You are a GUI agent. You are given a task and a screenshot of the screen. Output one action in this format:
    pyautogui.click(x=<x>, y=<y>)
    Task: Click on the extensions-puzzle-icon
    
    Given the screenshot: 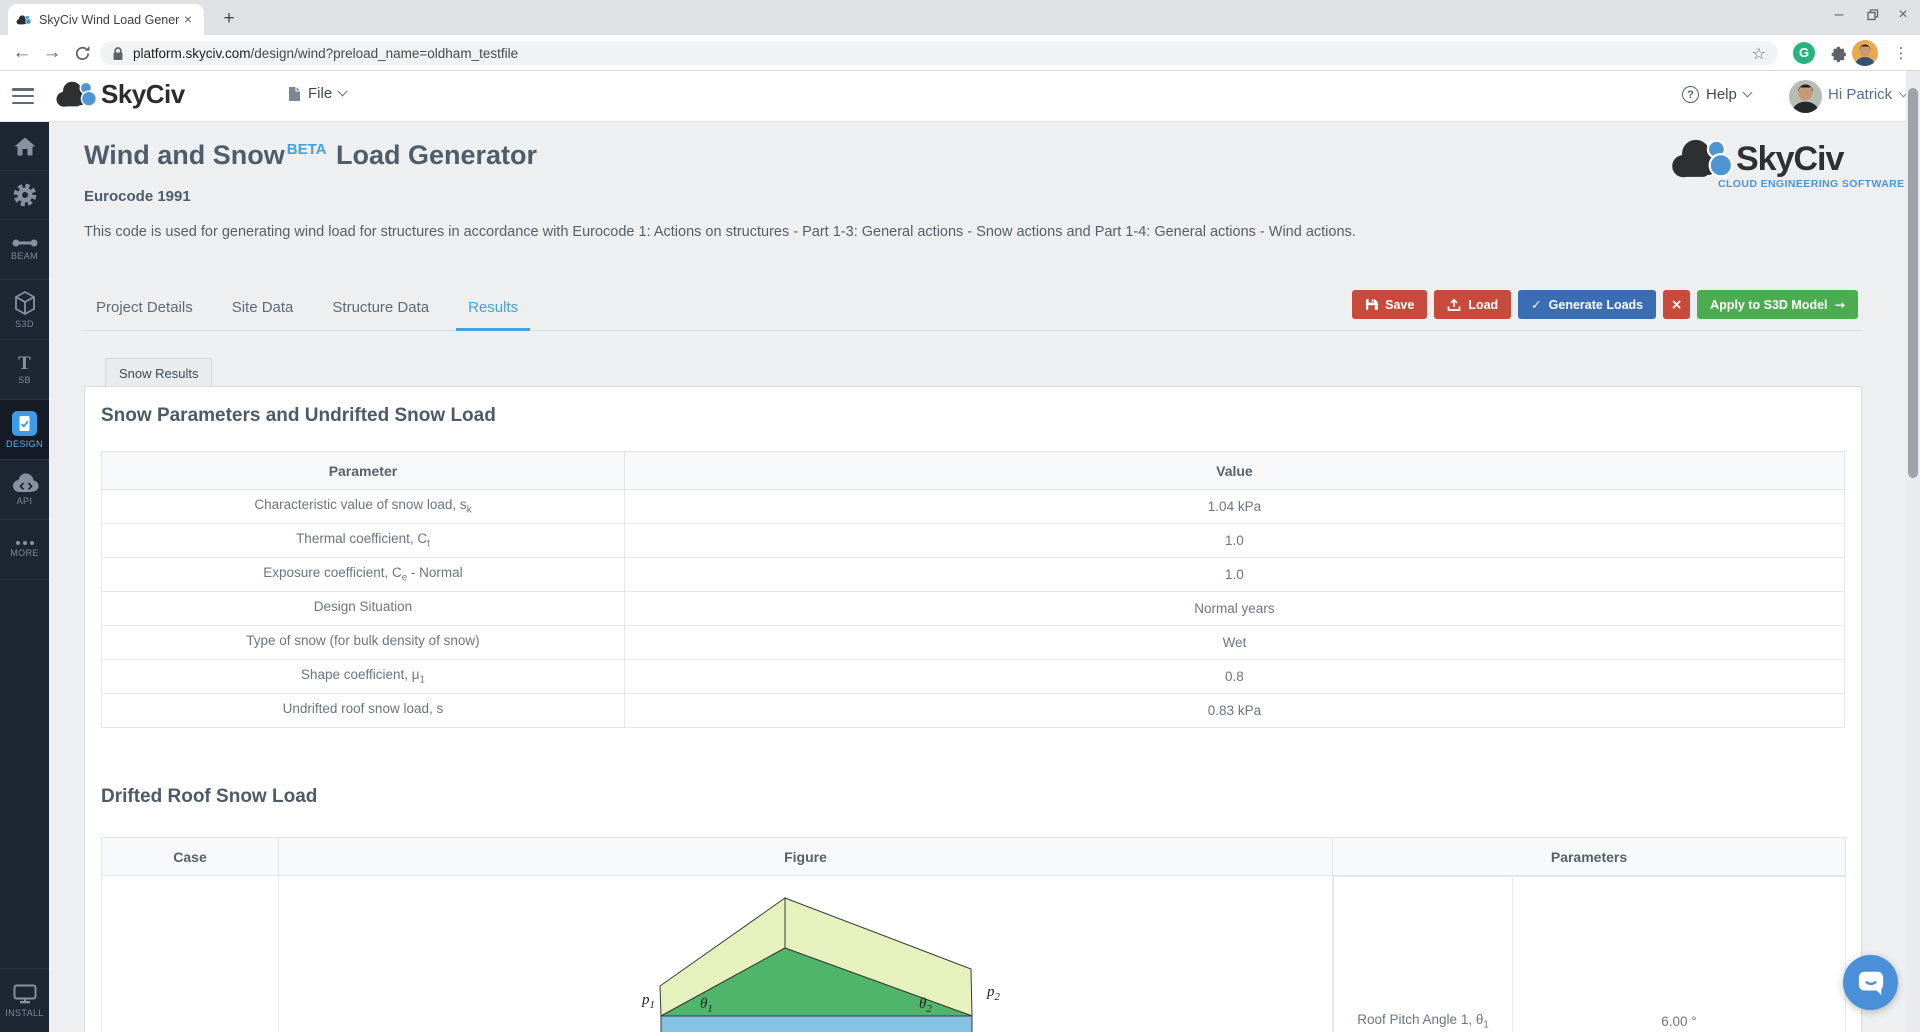 What is the action you would take?
    pyautogui.click(x=1836, y=53)
    